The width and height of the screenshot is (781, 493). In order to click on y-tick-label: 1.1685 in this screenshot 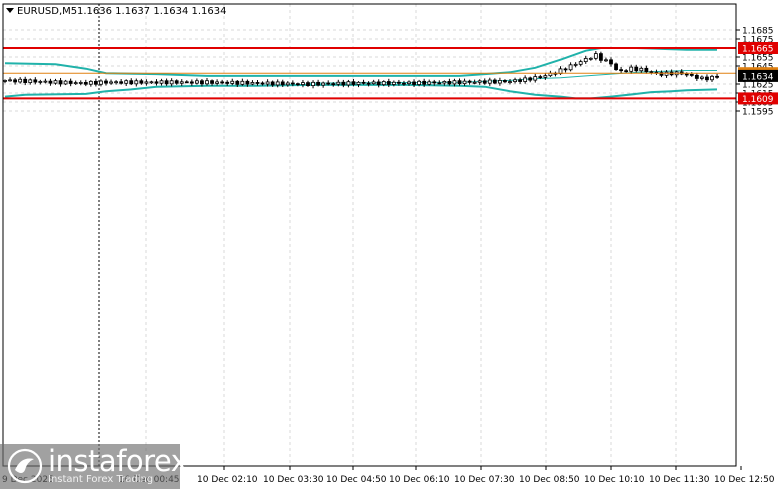, I will do `click(758, 32)`.